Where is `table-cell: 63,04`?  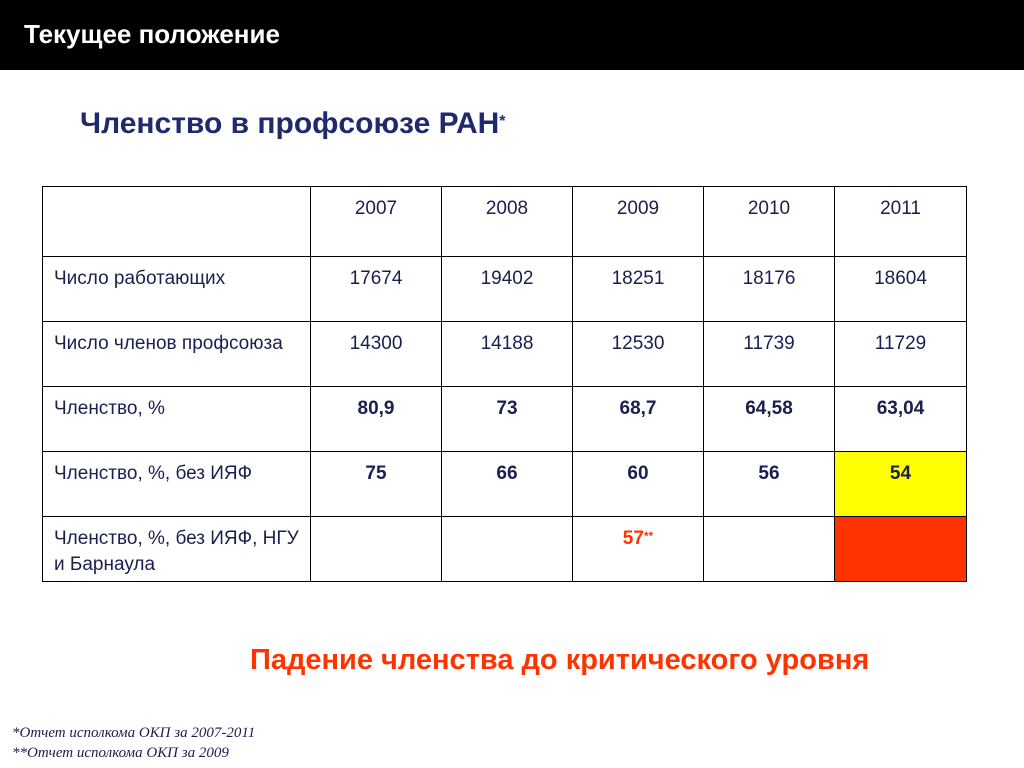 table-cell: 63,04 is located at coordinates (900, 419).